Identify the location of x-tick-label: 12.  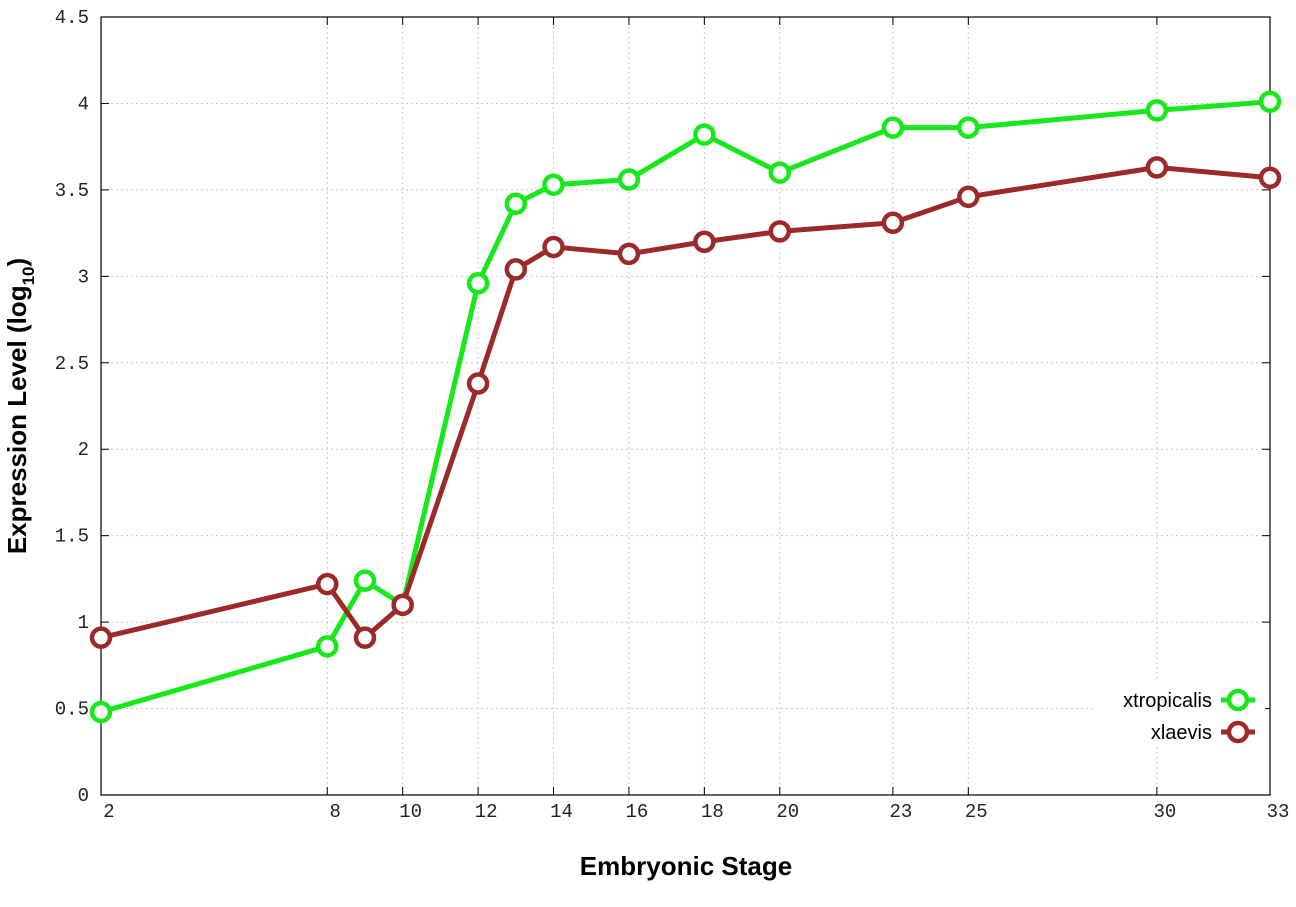
(486, 812).